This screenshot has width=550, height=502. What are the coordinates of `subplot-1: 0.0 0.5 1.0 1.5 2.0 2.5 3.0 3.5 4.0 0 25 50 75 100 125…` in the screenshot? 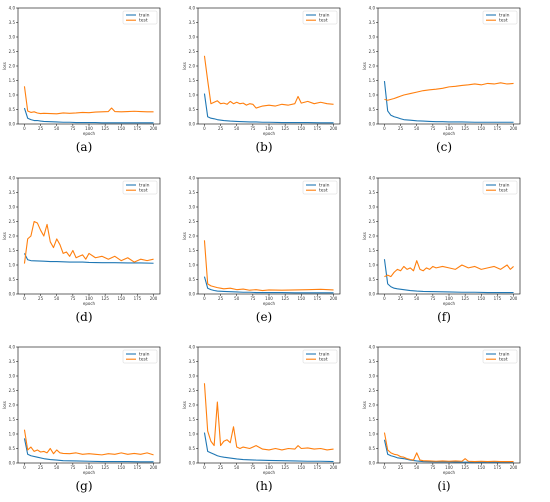 It's located at (261, 79).